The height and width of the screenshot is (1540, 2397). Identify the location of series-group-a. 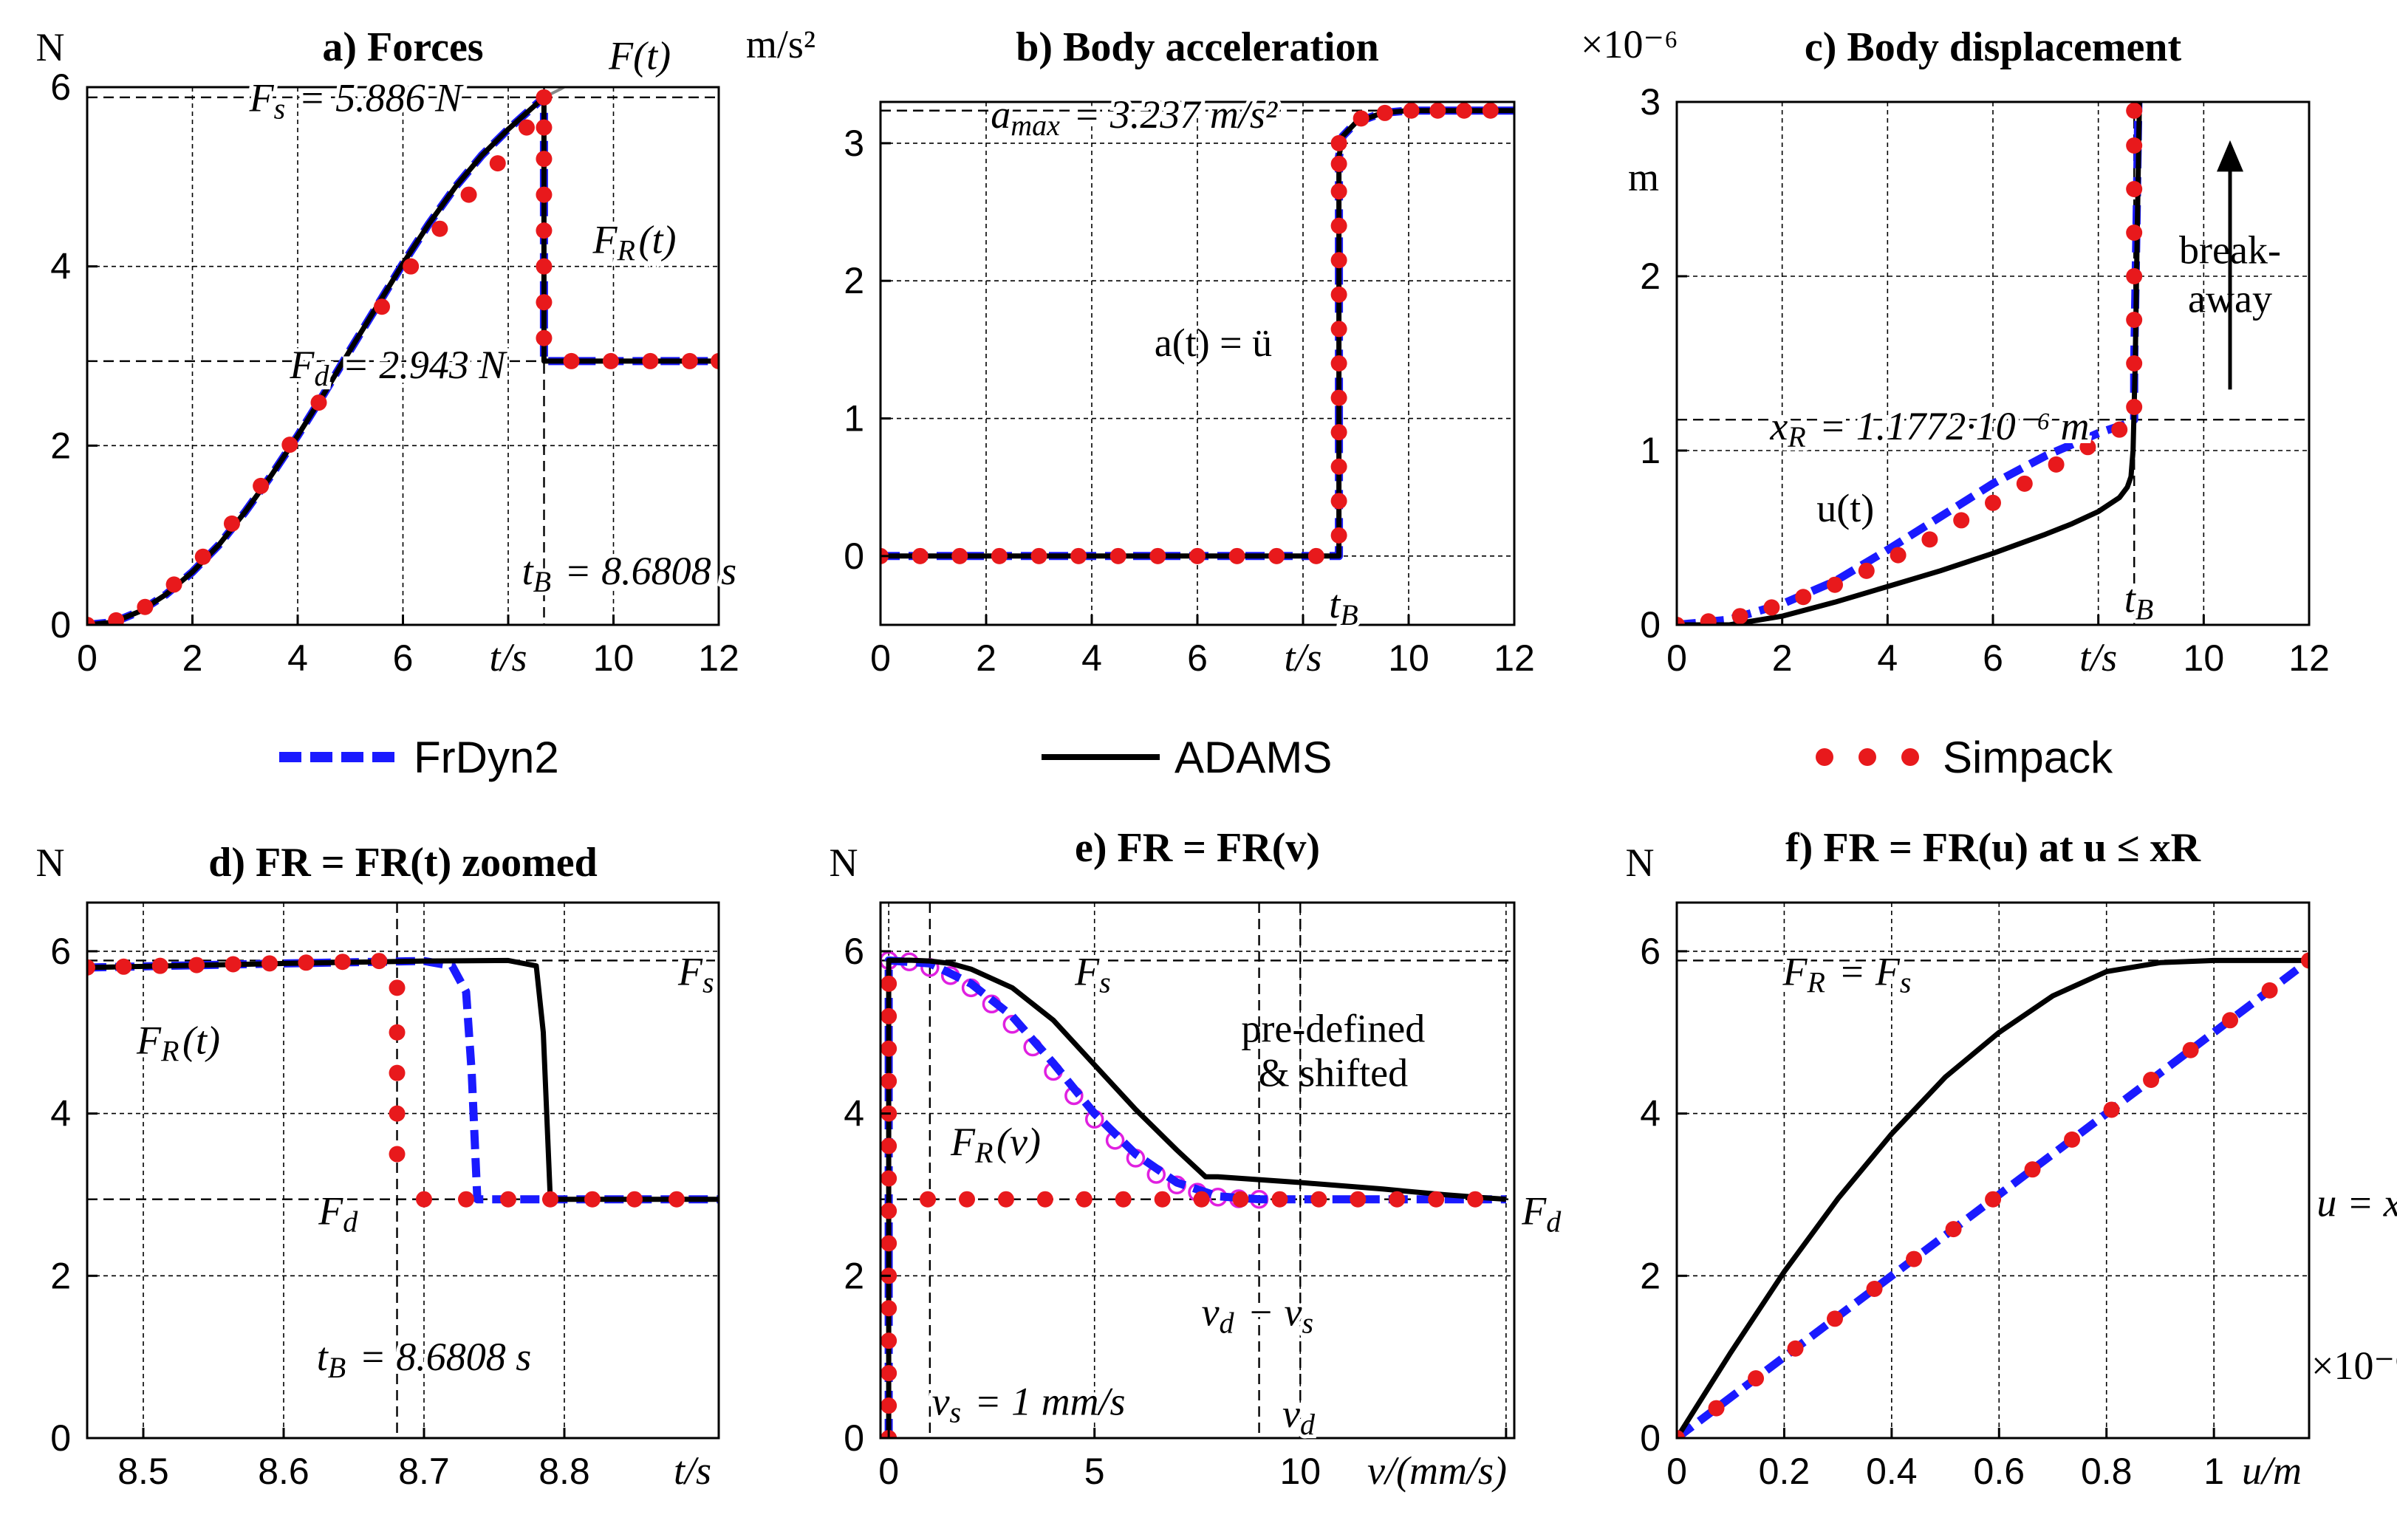
(403, 356).